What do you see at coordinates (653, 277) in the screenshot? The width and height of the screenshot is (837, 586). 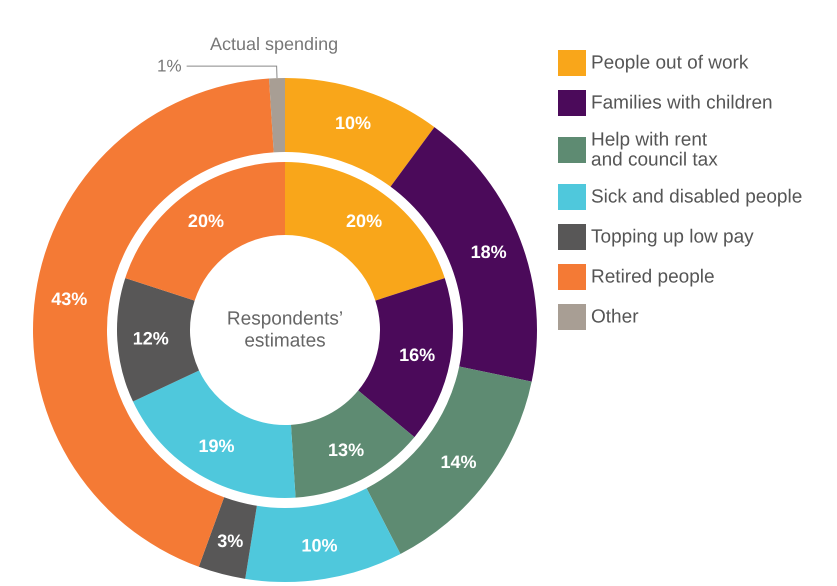 I see `legend-label: Retired people` at bounding box center [653, 277].